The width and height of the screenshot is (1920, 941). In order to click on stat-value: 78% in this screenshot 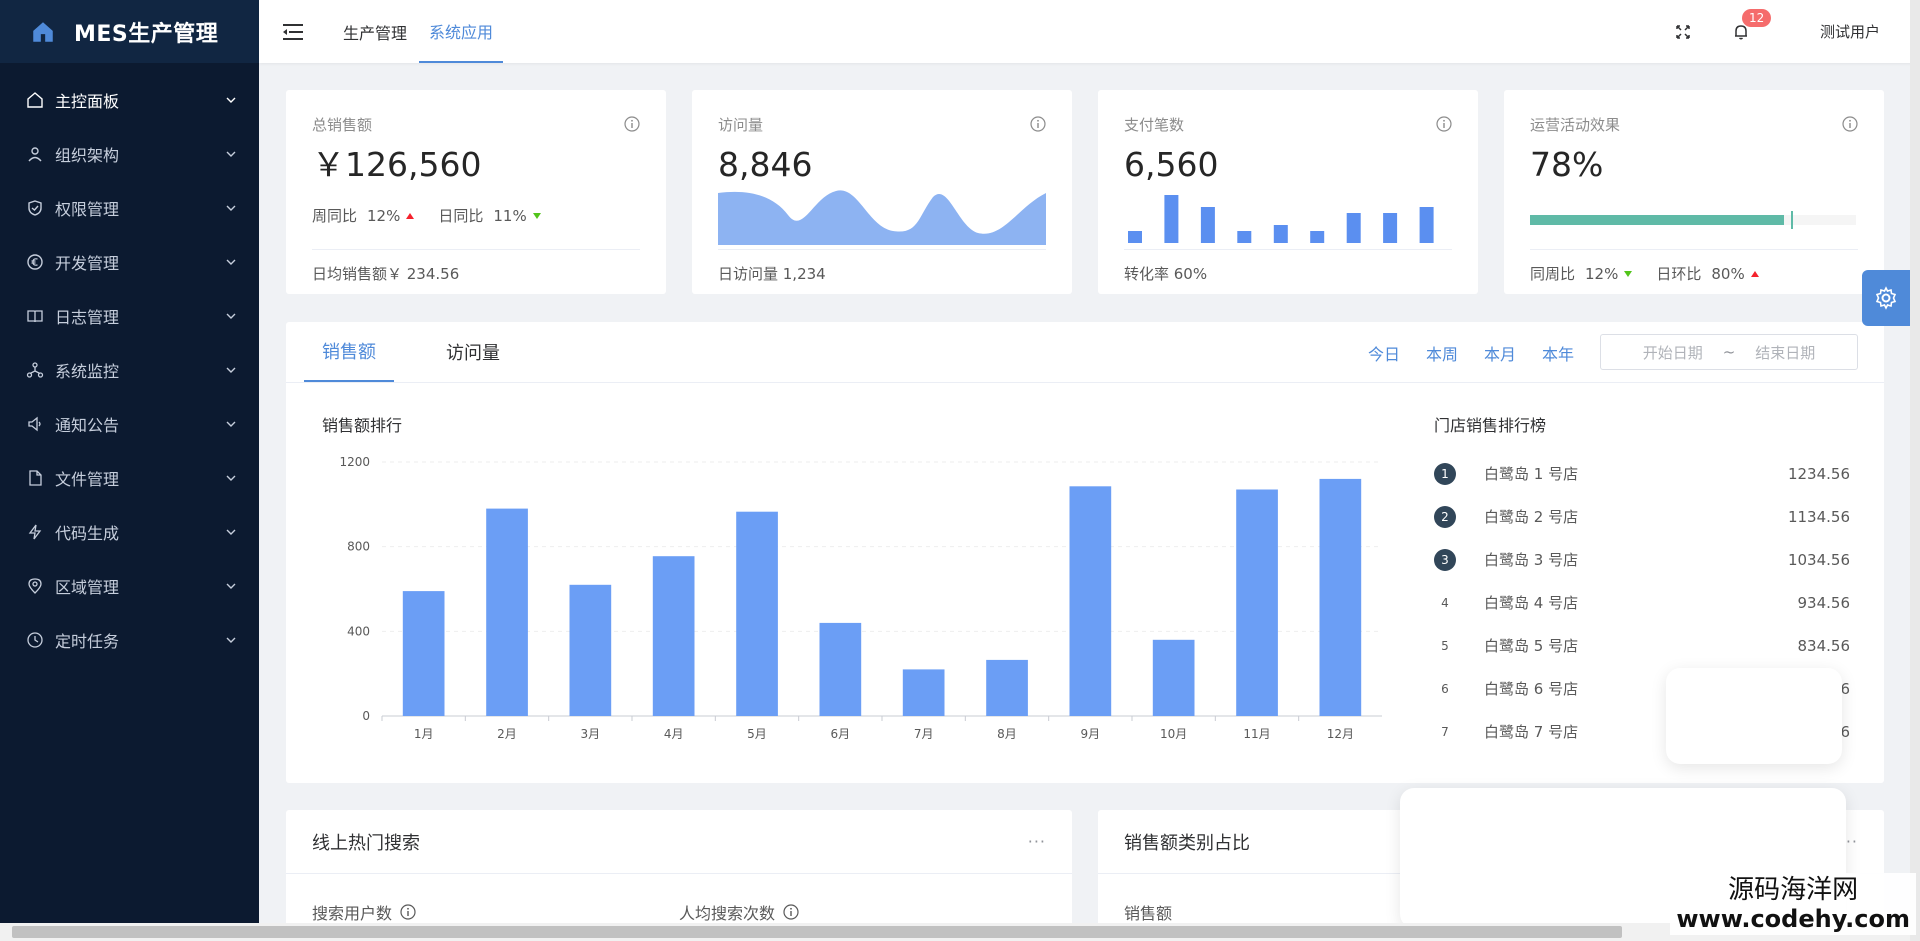, I will do `click(1567, 164)`.